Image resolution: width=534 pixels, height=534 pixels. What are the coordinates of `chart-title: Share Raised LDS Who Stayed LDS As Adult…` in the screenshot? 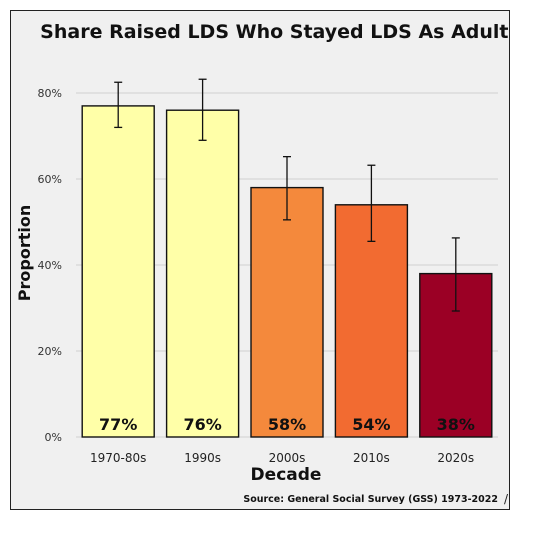 It's located at (275, 32).